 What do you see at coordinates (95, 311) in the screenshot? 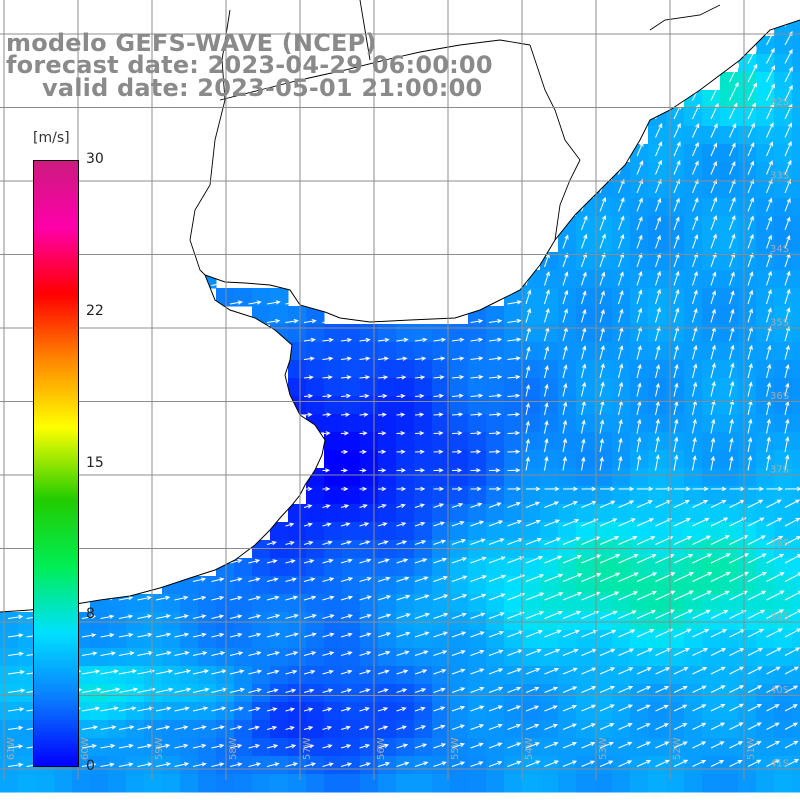
I see `colorbar-tick: 22` at bounding box center [95, 311].